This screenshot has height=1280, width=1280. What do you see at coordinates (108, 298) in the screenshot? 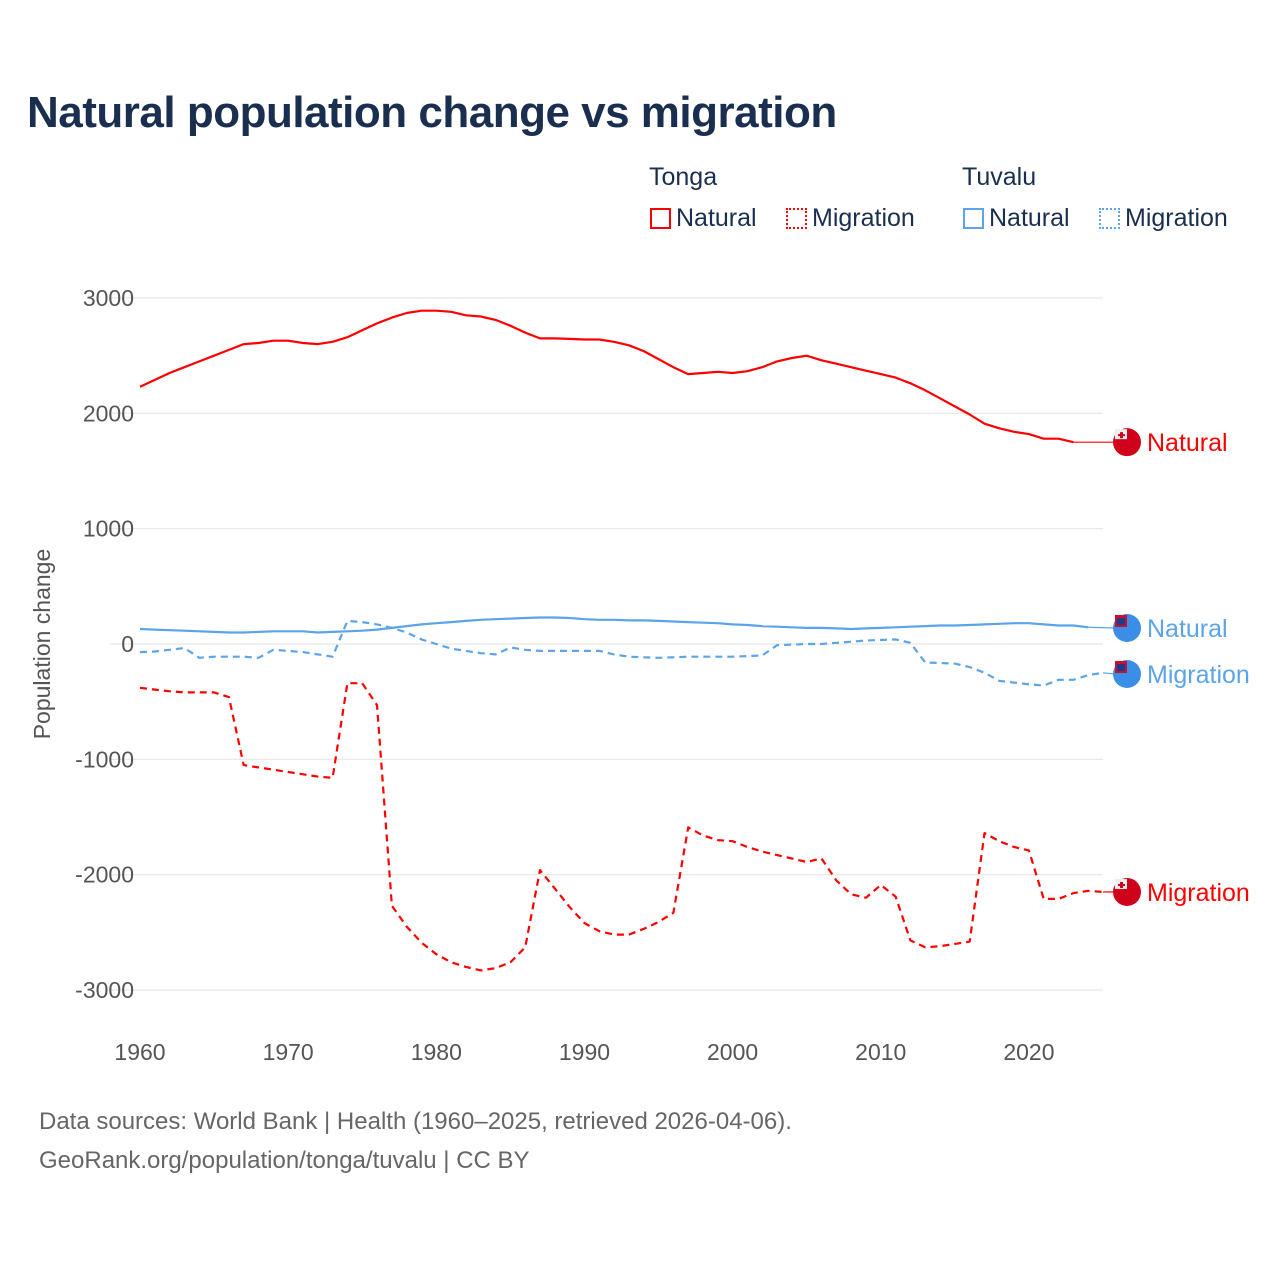
I see `y-tick-label: 3000` at bounding box center [108, 298].